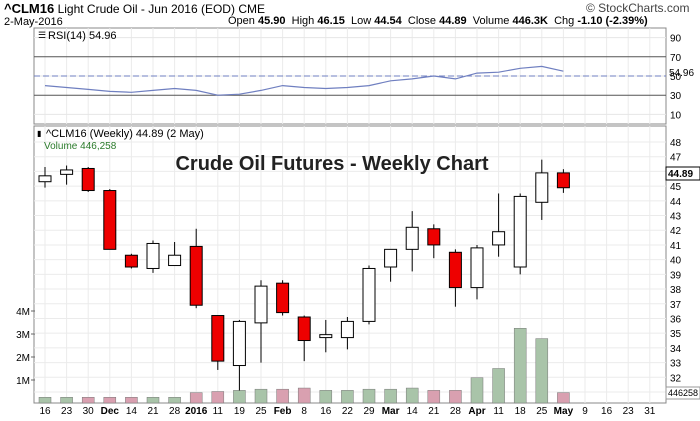 The width and height of the screenshot is (700, 421). What do you see at coordinates (676, 261) in the screenshot?
I see `price-tick-label: 40` at bounding box center [676, 261].